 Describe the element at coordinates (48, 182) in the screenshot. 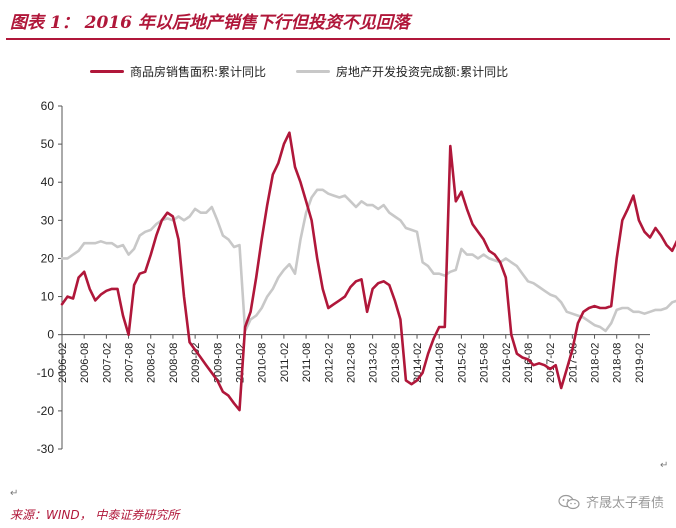

I see `y-tick-label: 40` at that location.